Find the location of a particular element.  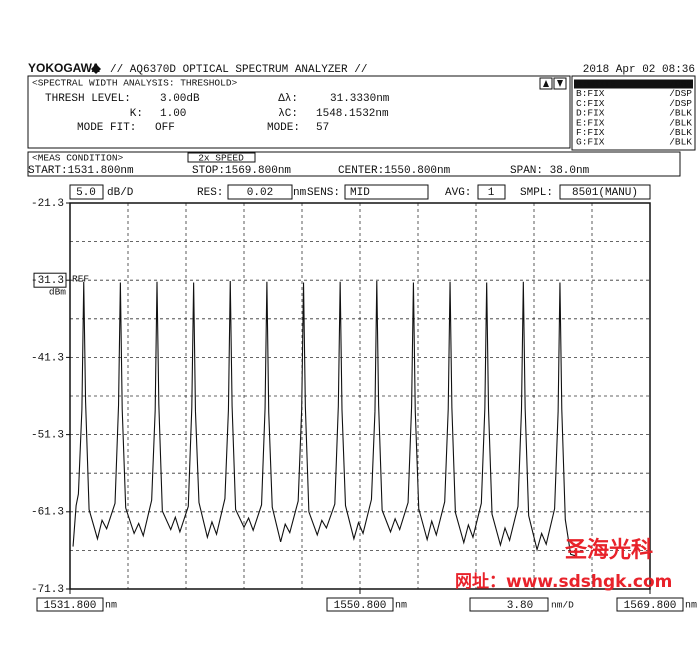

field-label: THRESH LEVEL: is located at coordinates (88, 99).